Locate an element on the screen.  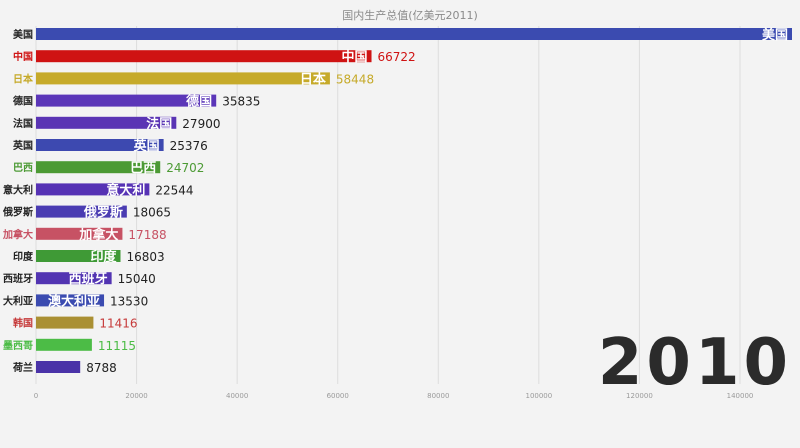
category-label: 大利亚 is located at coordinates (18, 300).